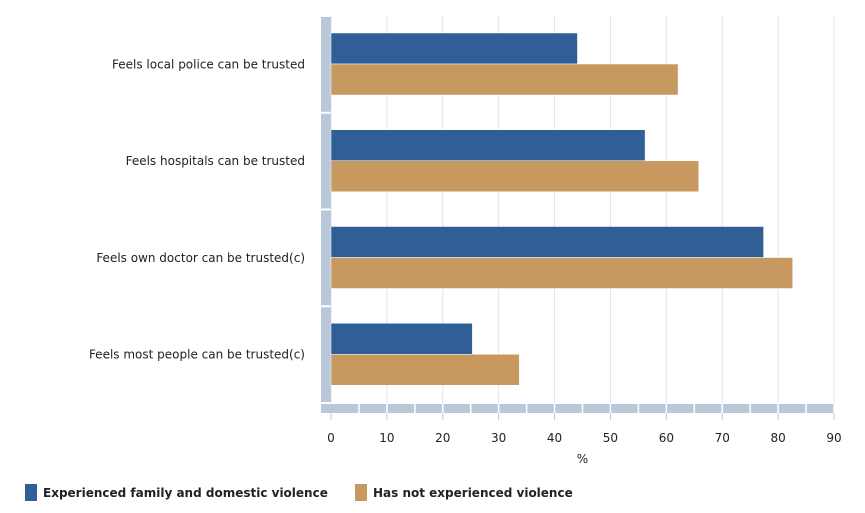  I want to click on x-tick-label: 70, so click(722, 438).